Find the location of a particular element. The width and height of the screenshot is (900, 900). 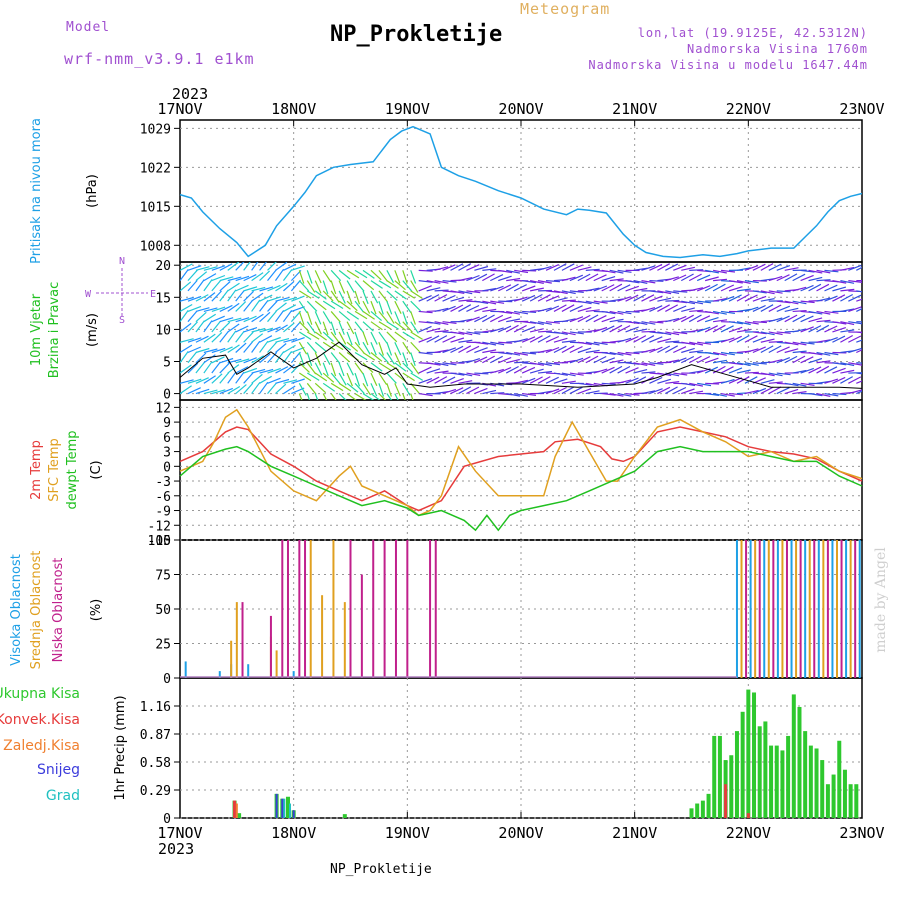

y-tick-label: -15 is located at coordinates (159, 541).